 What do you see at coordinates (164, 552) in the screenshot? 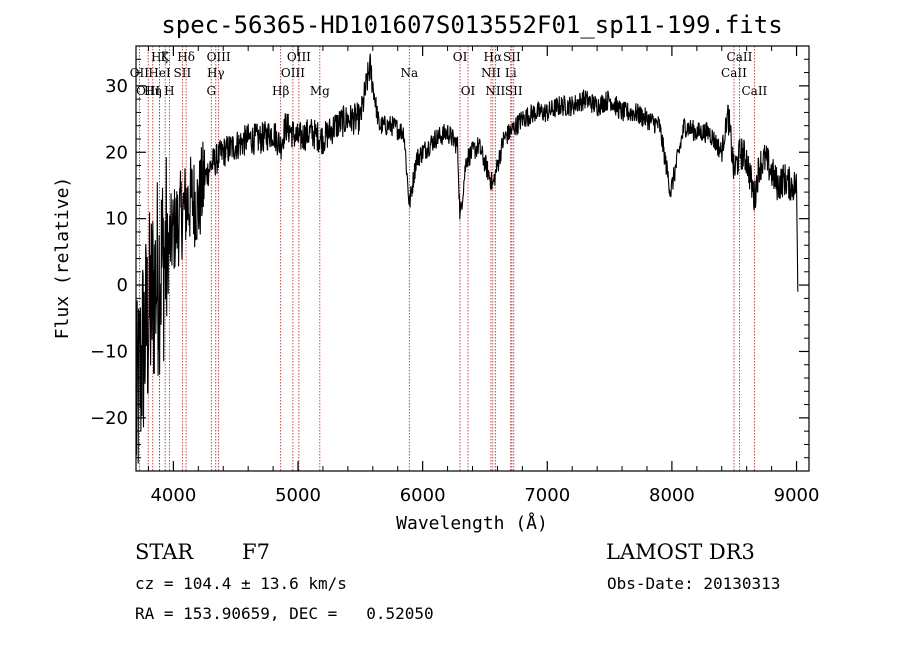
I see `object-class: STAR` at bounding box center [164, 552].